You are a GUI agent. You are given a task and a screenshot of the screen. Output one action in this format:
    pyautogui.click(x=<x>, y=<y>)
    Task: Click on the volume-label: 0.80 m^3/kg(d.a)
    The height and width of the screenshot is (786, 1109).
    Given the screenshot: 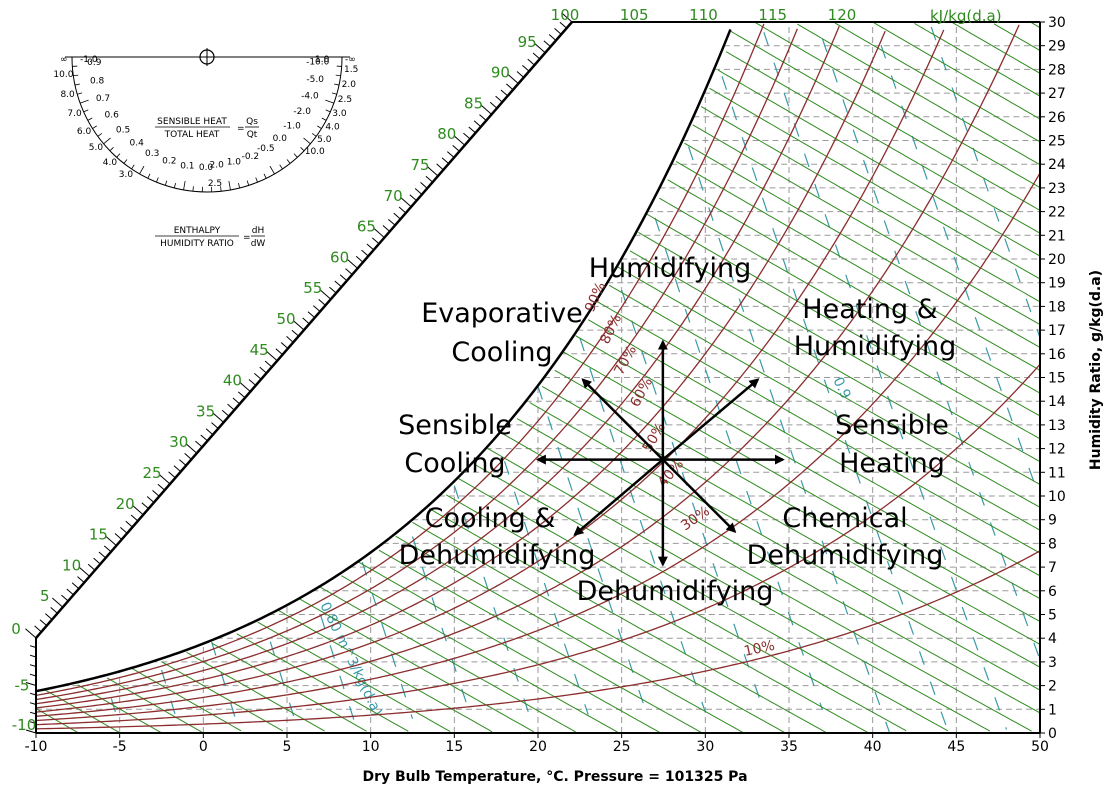 What is the action you would take?
    pyautogui.click(x=350, y=659)
    